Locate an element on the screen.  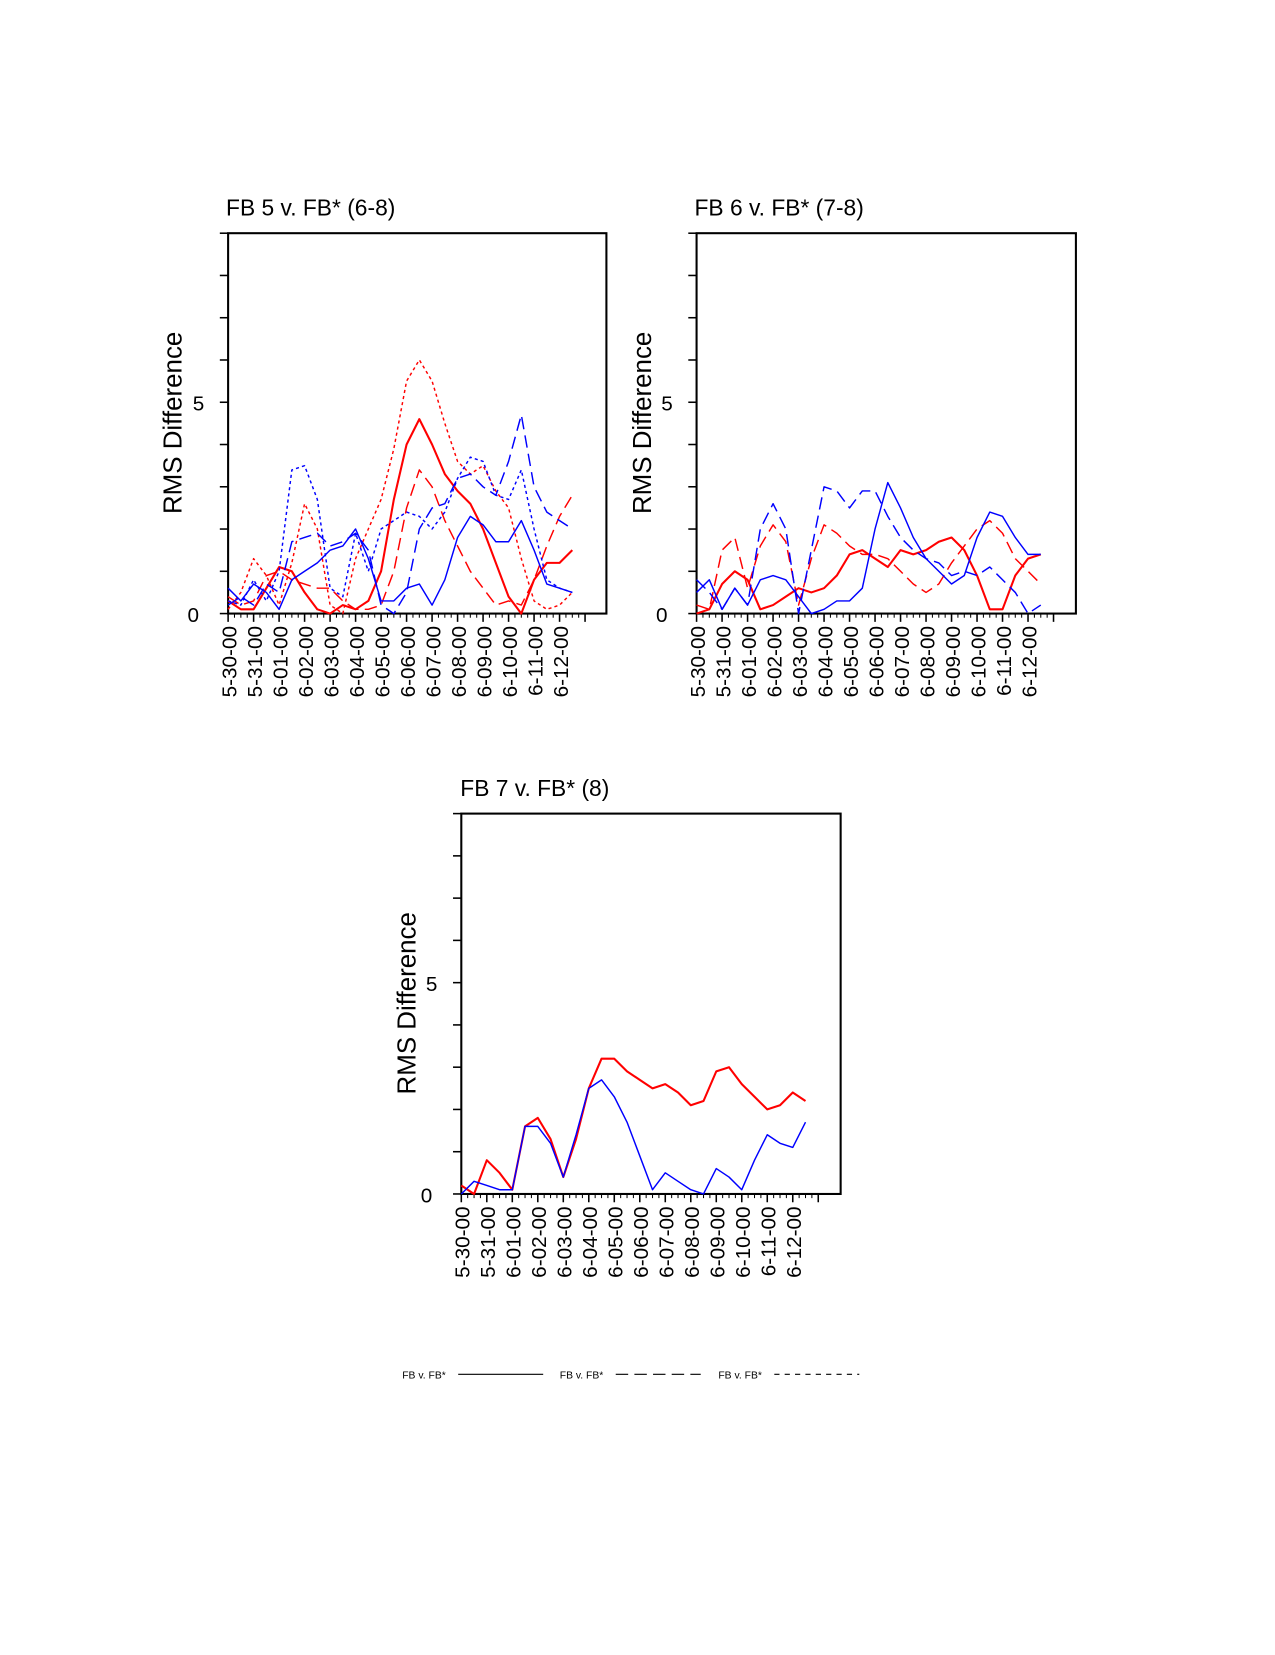
series-line-red-dotted is located at coordinates (400, 487).